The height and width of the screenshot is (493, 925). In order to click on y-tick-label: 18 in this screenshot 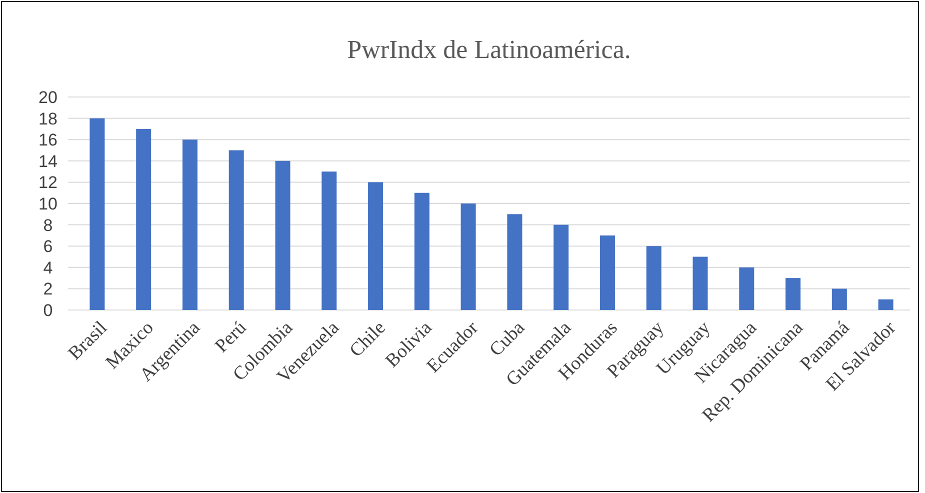, I will do `click(48, 118)`.